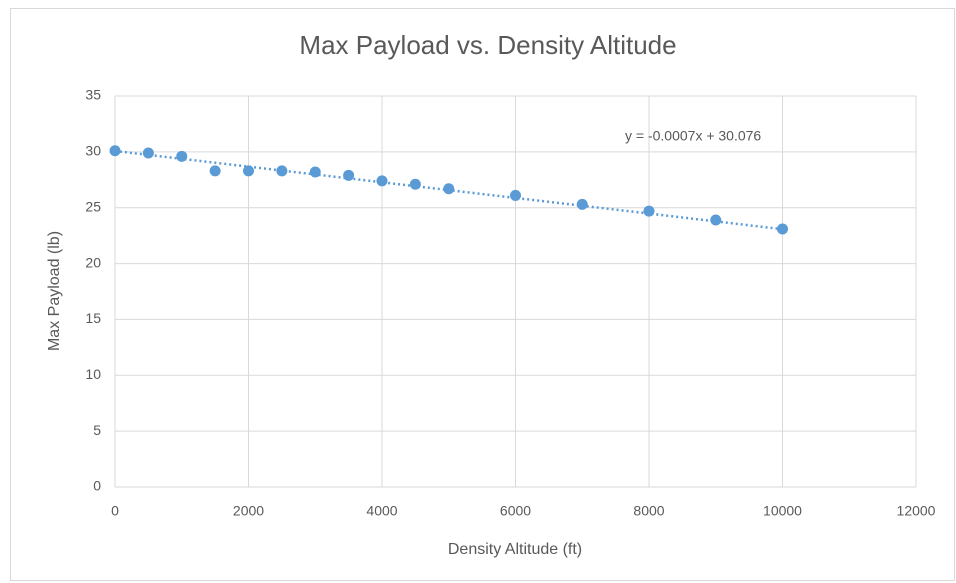 Image resolution: width=956 pixels, height=583 pixels. I want to click on x-tick-label: 8000, so click(648, 511).